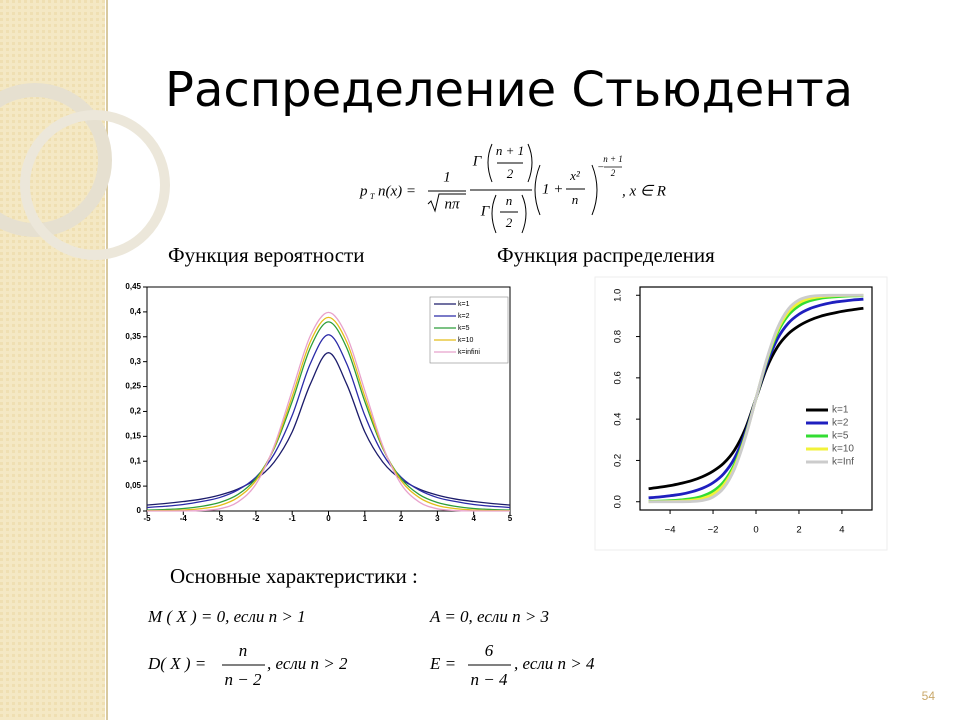 The height and width of the screenshot is (720, 960). What do you see at coordinates (452, 204) in the screenshot?
I see `formula-part: nπ` at bounding box center [452, 204].